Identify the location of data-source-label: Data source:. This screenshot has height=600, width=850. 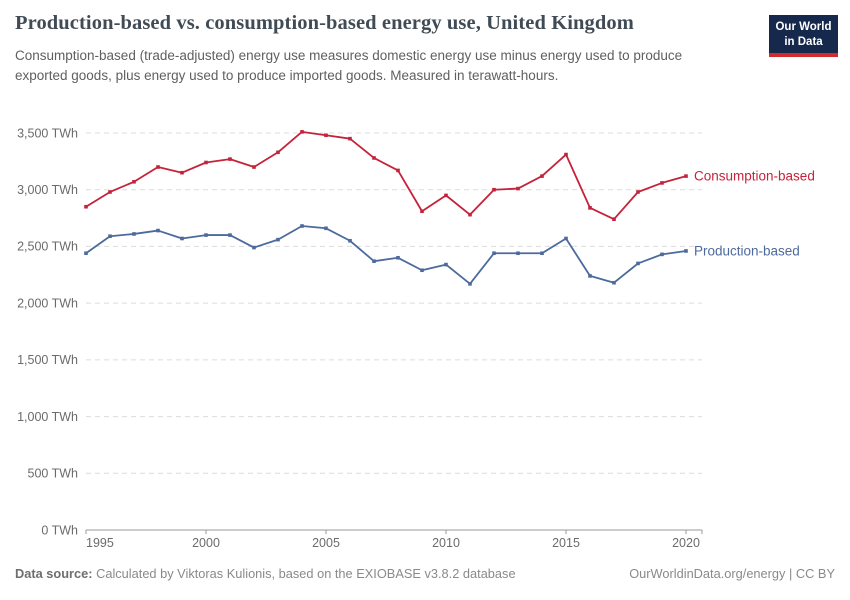
(54, 573).